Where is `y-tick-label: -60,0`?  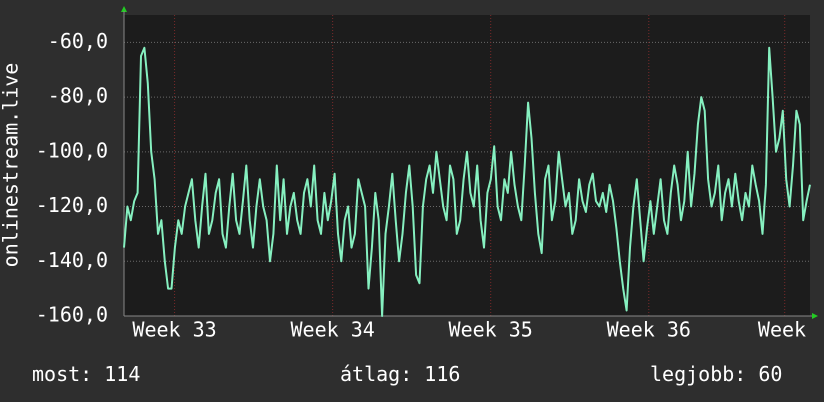
y-tick-label: -60,0 is located at coordinates (78, 41).